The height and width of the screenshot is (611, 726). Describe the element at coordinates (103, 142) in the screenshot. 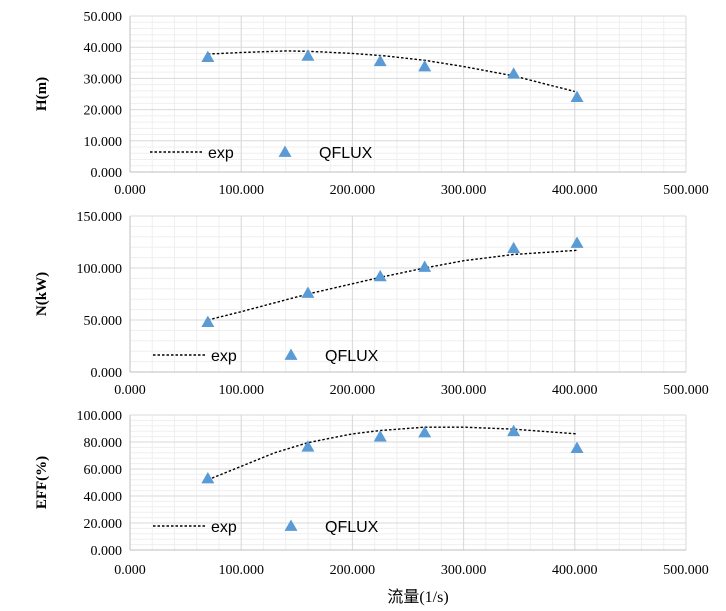

I see `y-tick-label: 10.000` at that location.